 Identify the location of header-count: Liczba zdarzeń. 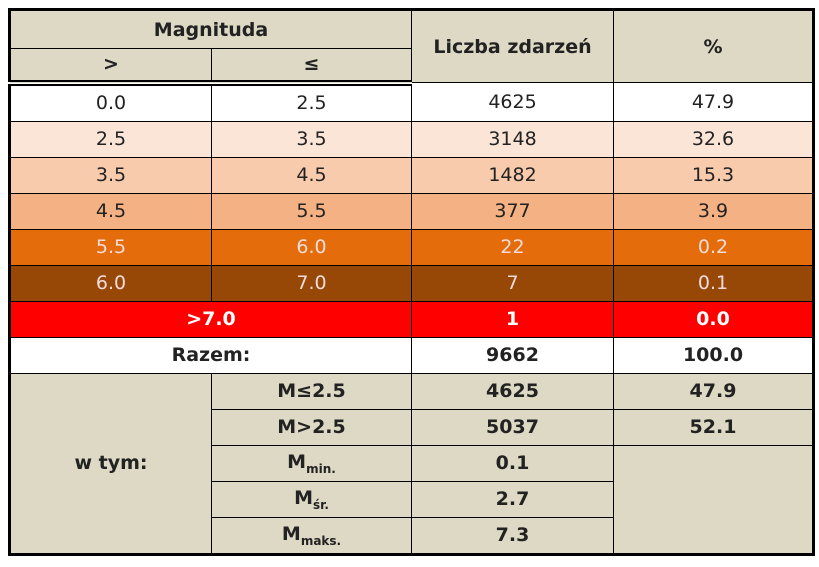
(512, 46).